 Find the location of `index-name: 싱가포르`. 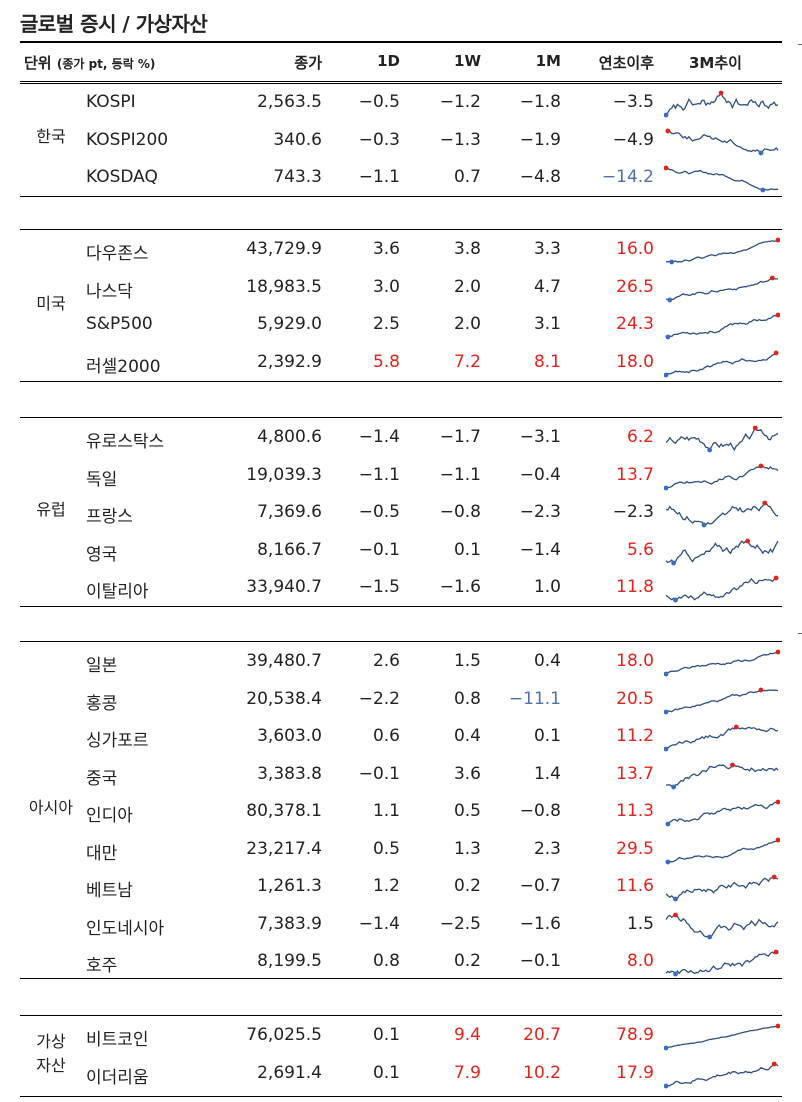

index-name: 싱가포르 is located at coordinates (117, 741).